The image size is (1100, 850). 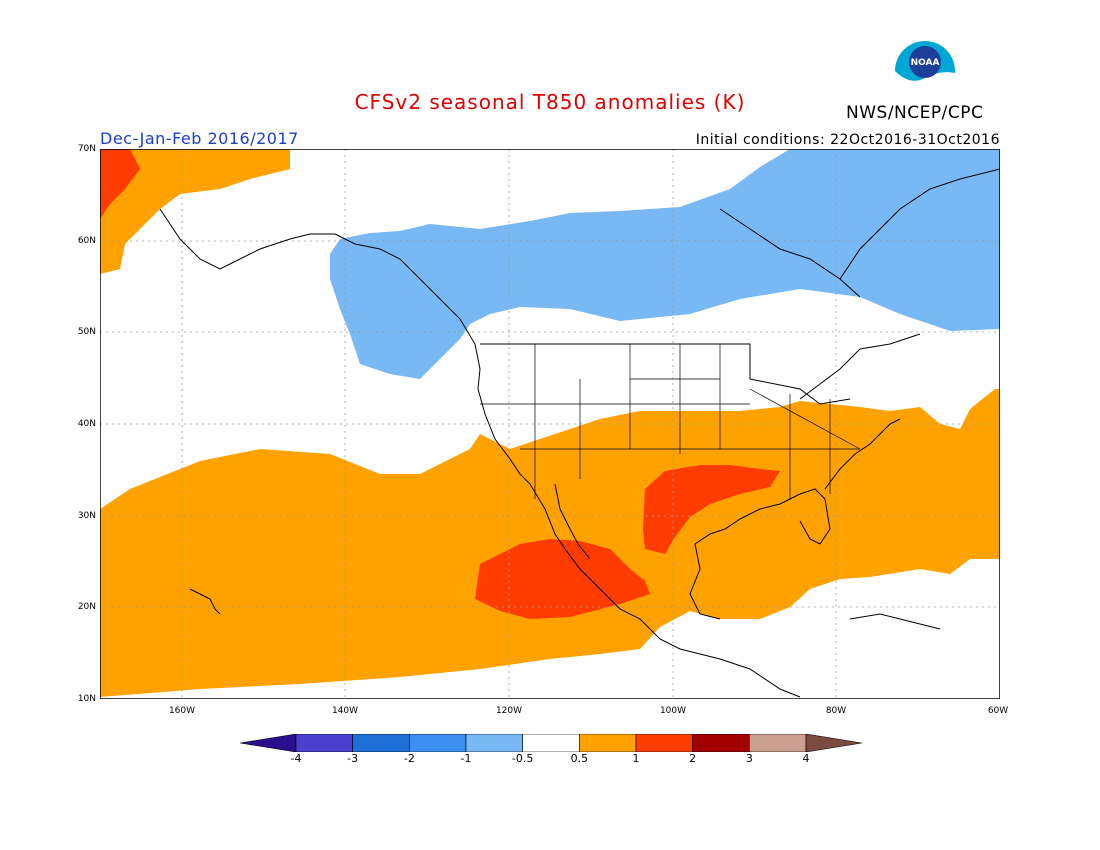 What do you see at coordinates (509, 711) in the screenshot?
I see `lon-label-120w: 120W` at bounding box center [509, 711].